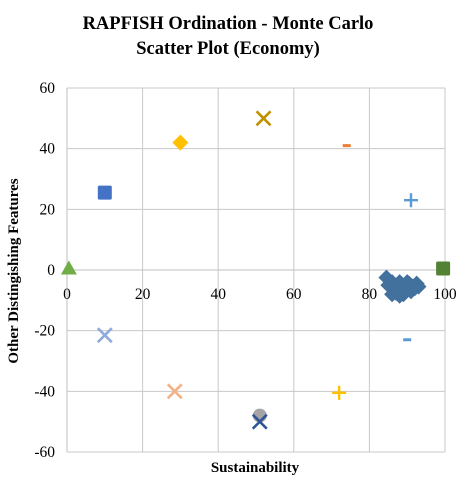 Image resolution: width=461 pixels, height=485 pixels. Describe the element at coordinates (51, 270) in the screenshot. I see `y-tick-label: 0` at that location.